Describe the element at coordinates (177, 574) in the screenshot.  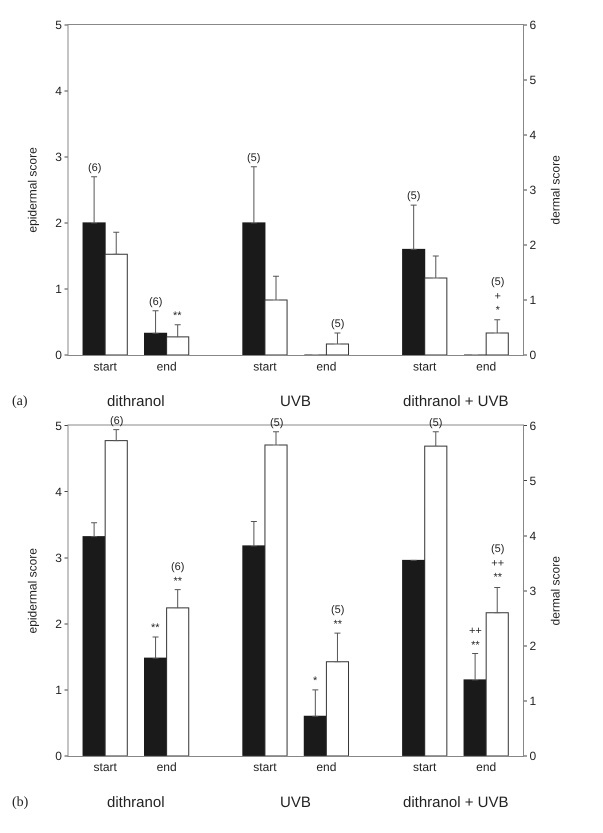
I see `annotation: (6) **` at that location.